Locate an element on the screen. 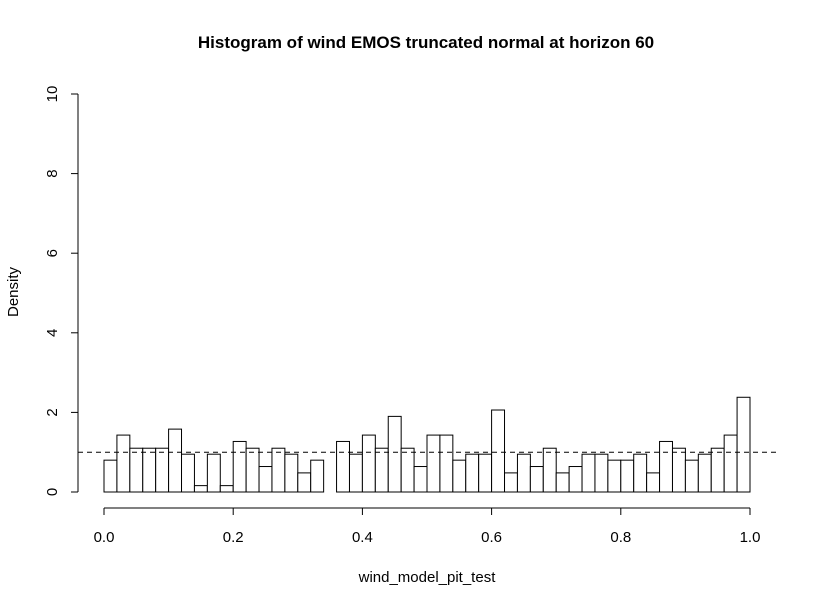 This screenshot has width=817, height=606. x-axis-label: wind_model_pit_test is located at coordinates (427, 577).